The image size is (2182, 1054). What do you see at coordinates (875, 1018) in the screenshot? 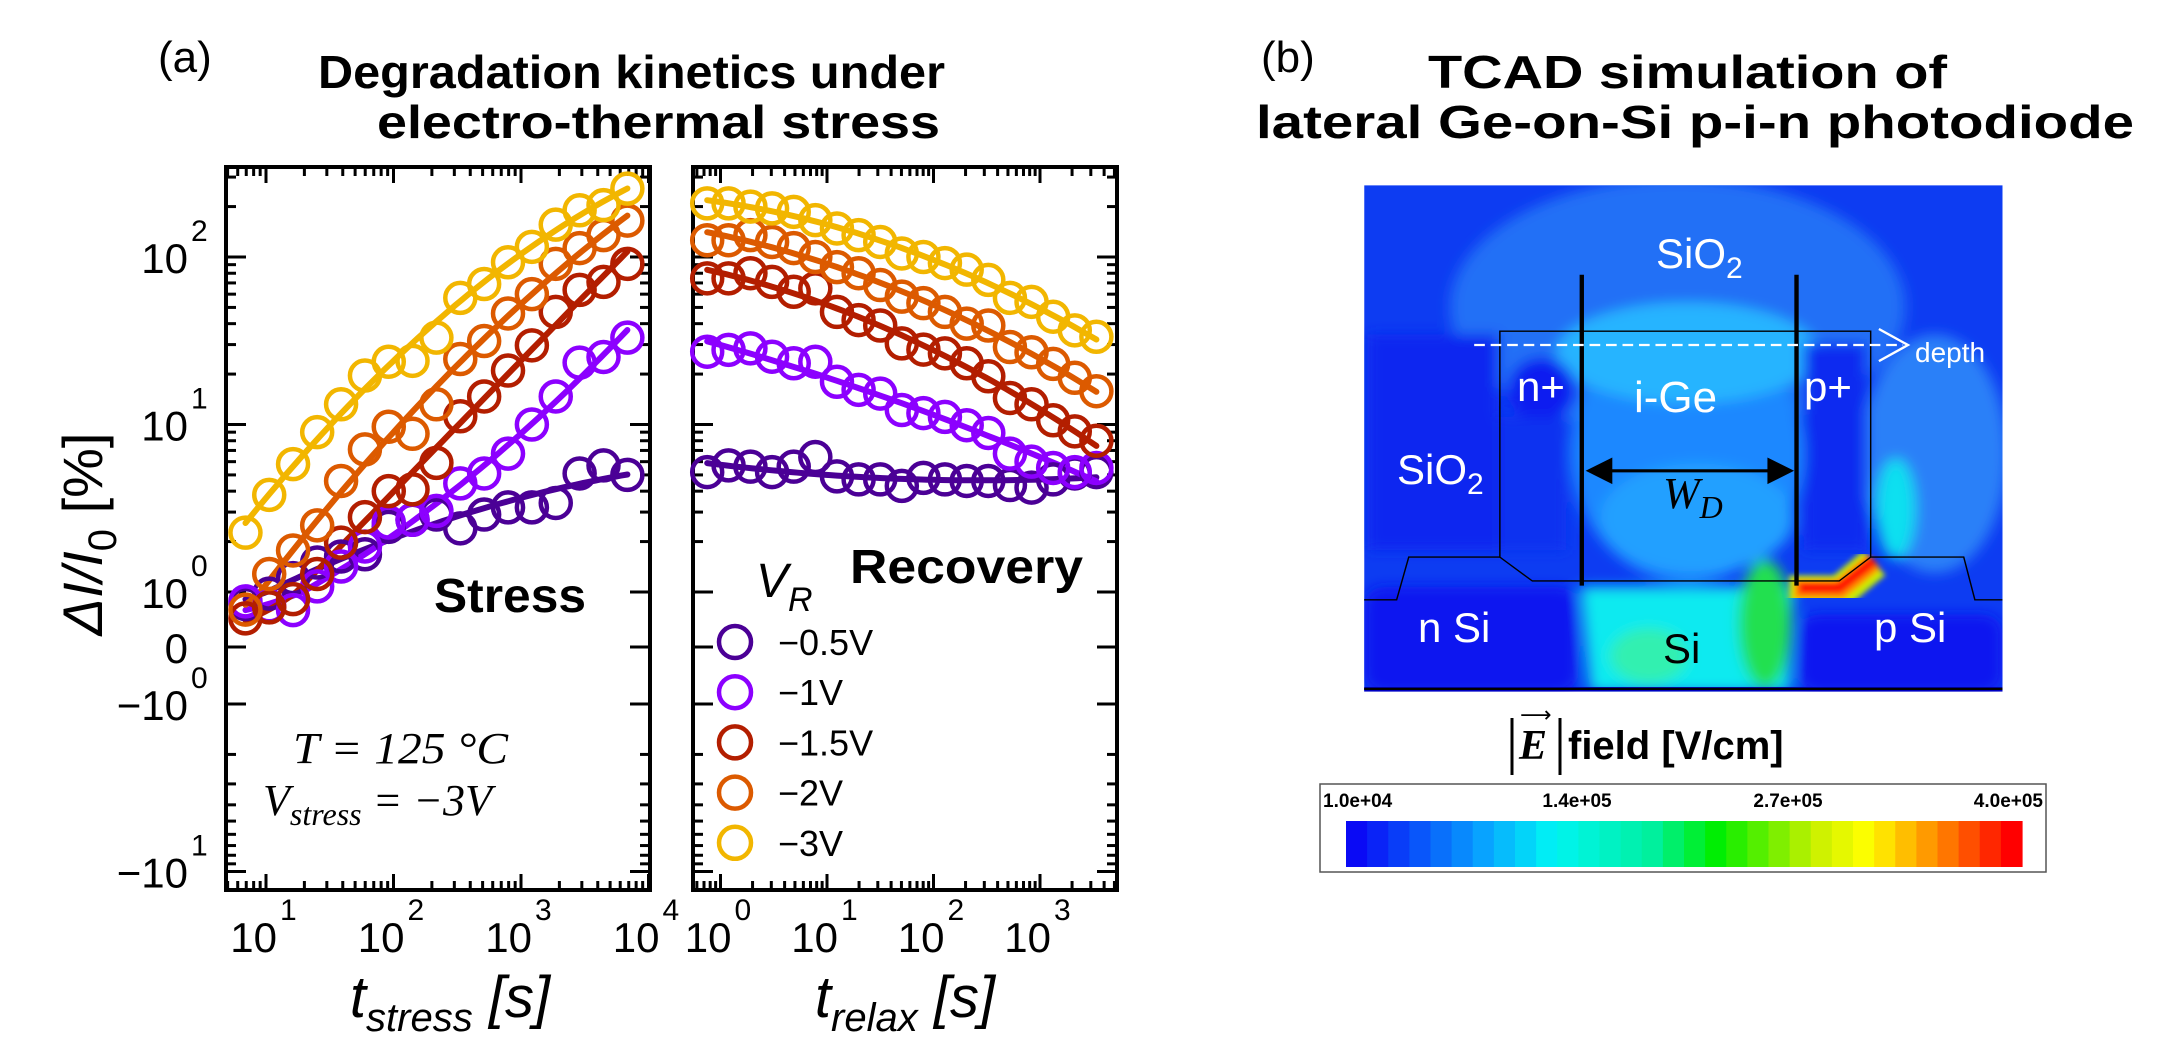
I see `x-axis-label-relax-sub: relax` at bounding box center [875, 1018].